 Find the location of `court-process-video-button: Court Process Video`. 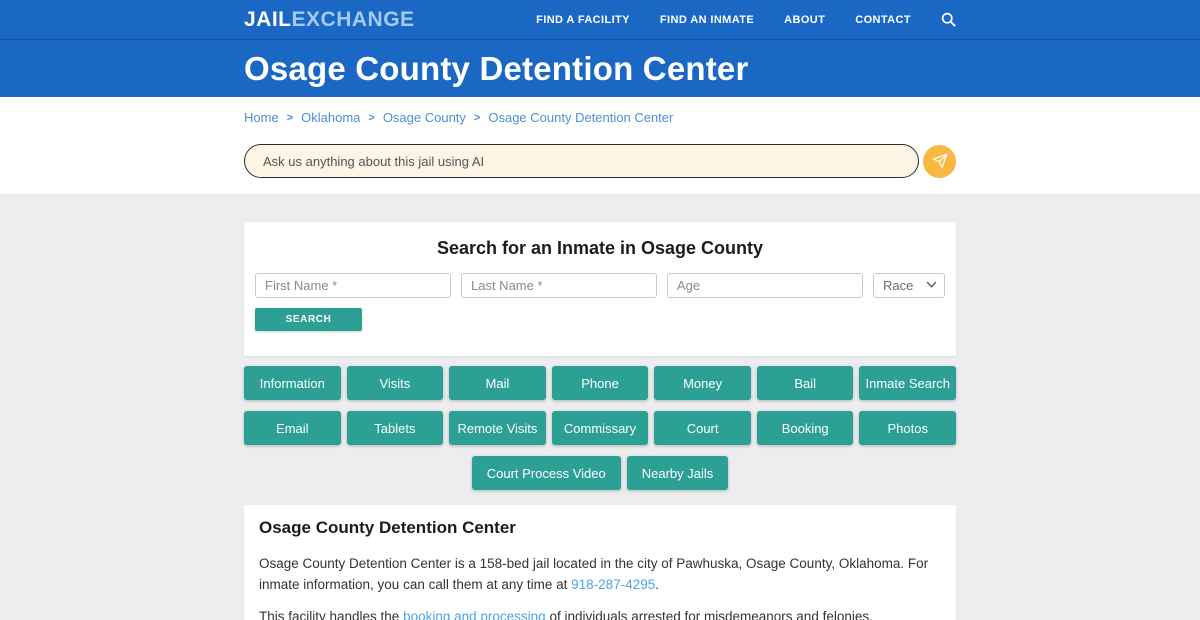

court-process-video-button: Court Process Video is located at coordinates (546, 473).